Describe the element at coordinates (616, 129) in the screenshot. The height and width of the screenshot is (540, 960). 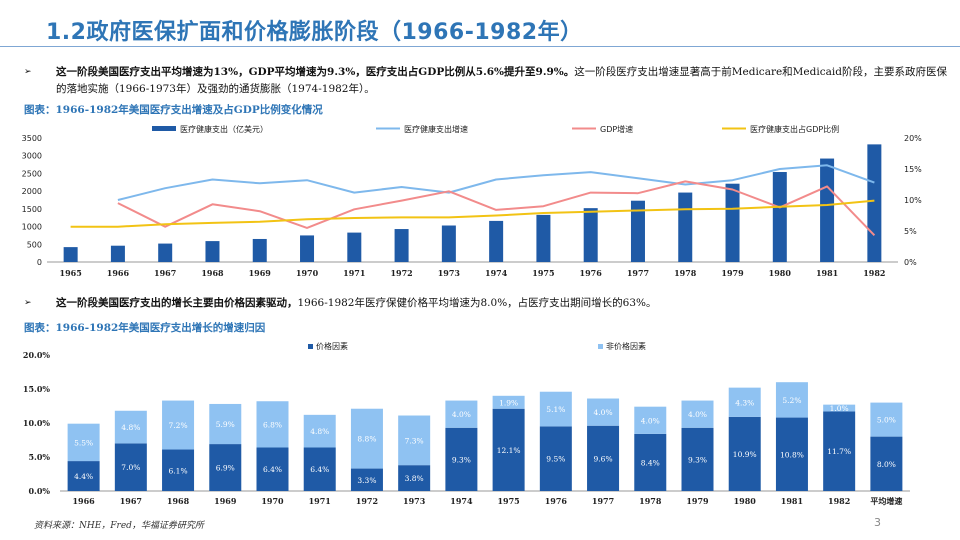
I see `legend-label-3: GDP增速` at that location.